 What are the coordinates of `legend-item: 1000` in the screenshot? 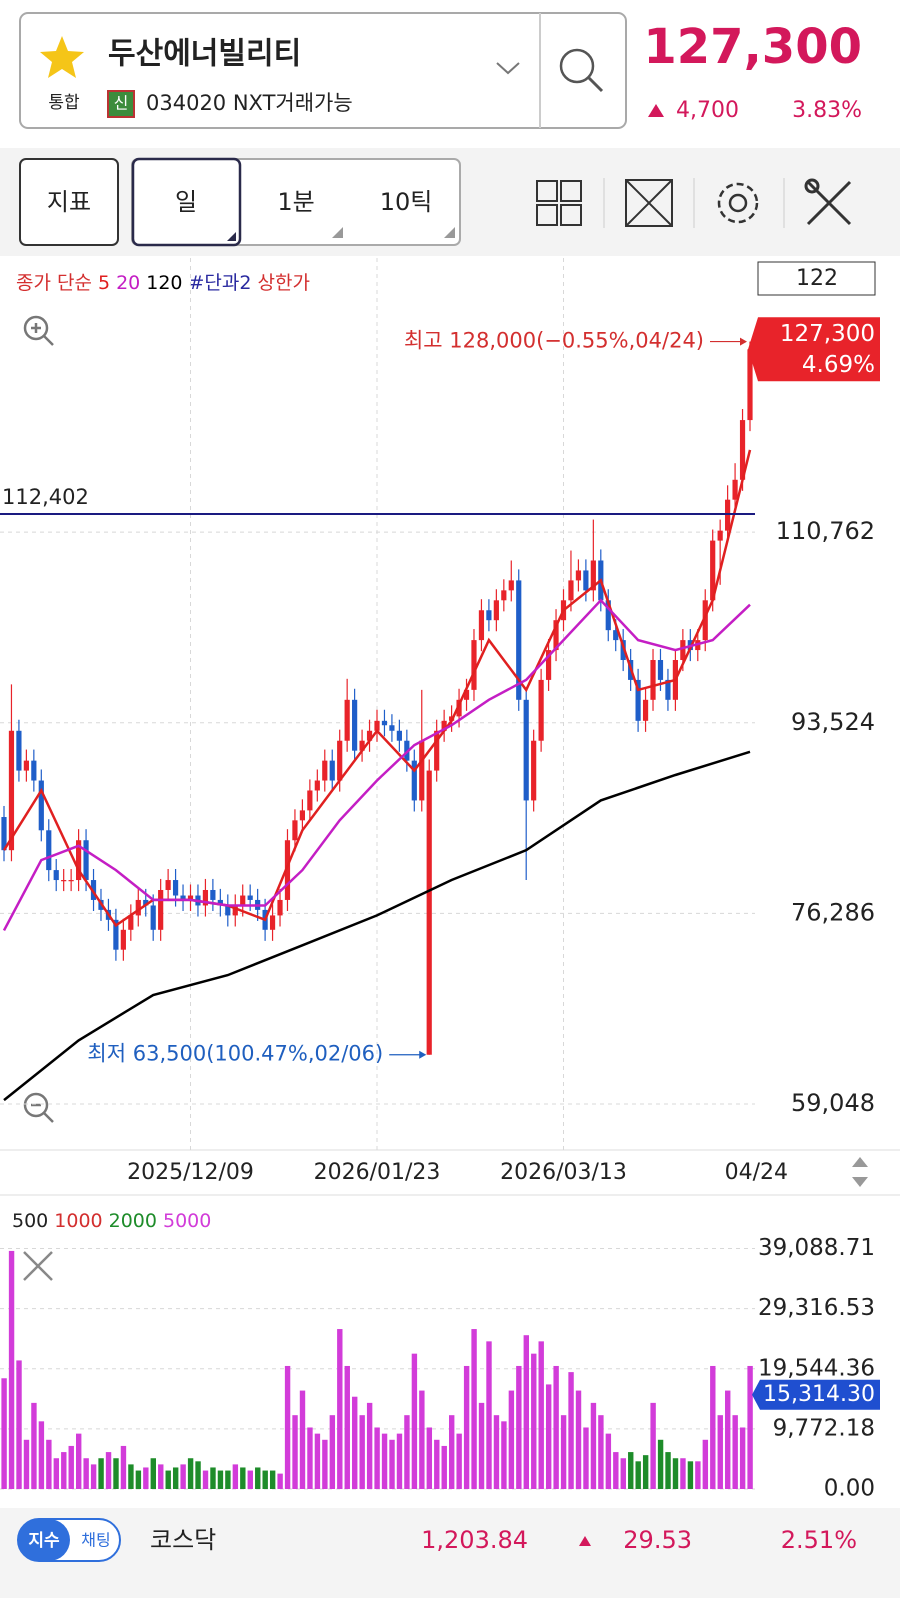 It's located at (78, 1221).